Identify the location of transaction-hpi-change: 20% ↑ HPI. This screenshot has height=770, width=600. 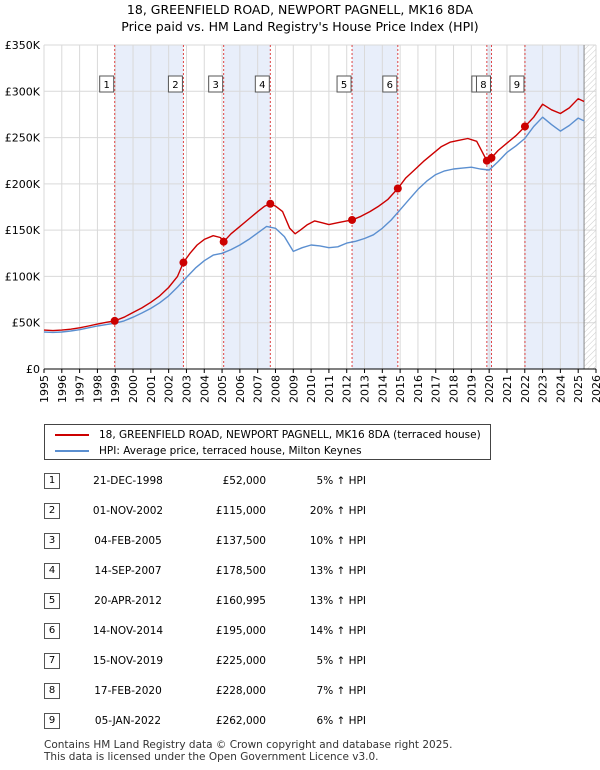
(337, 511).